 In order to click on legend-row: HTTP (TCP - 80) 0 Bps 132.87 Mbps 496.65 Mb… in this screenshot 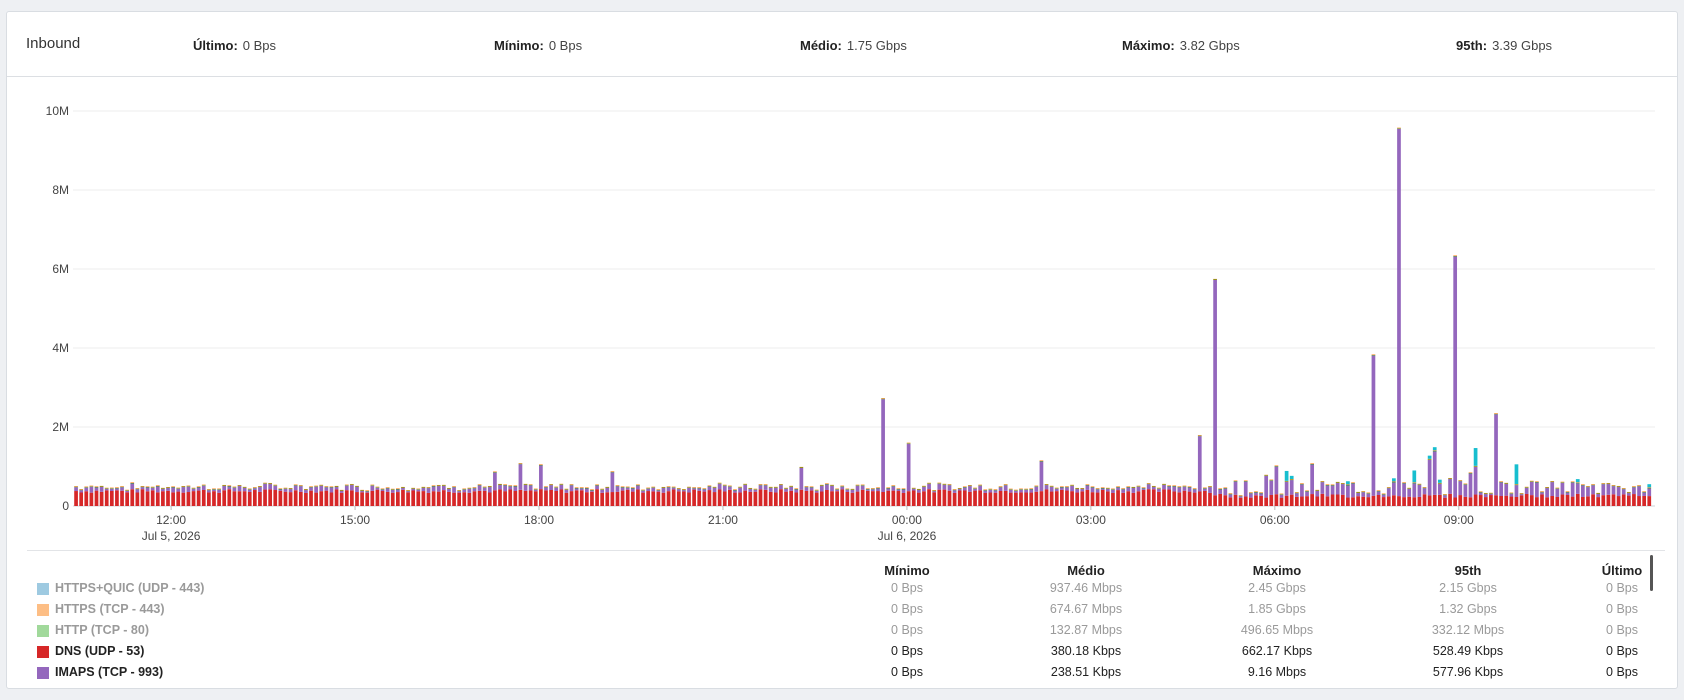, I will do `click(846, 631)`.